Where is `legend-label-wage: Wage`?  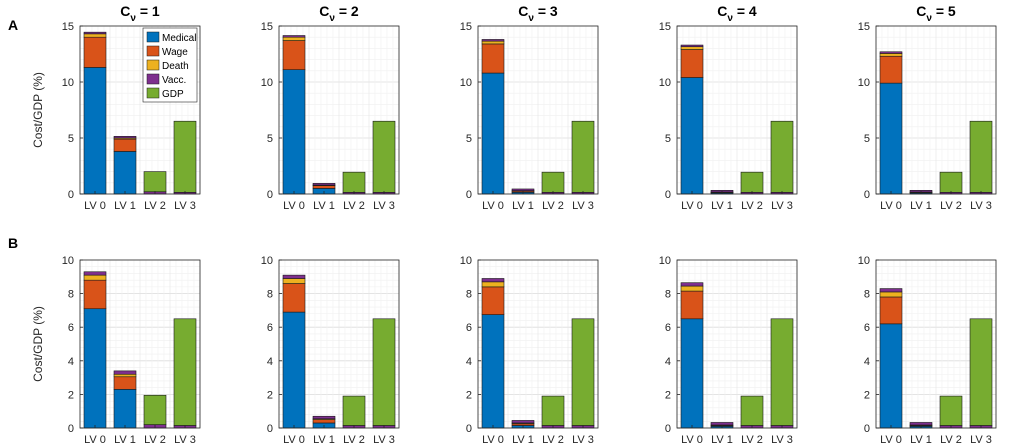
legend-label-wage: Wage is located at coordinates (175, 52).